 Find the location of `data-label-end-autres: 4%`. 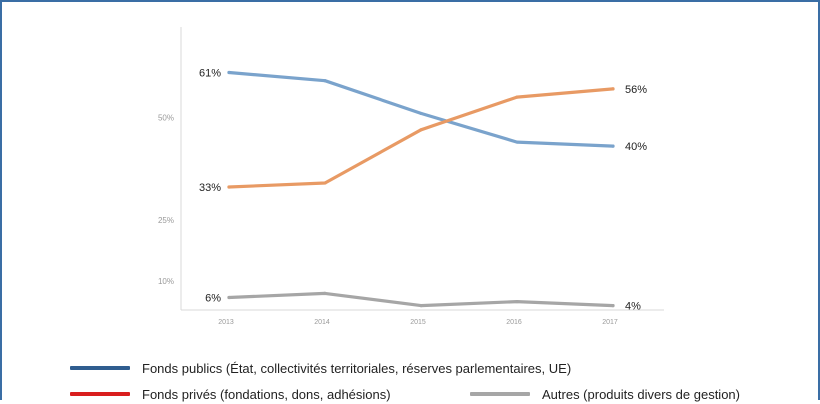

data-label-end-autres: 4% is located at coordinates (633, 307).